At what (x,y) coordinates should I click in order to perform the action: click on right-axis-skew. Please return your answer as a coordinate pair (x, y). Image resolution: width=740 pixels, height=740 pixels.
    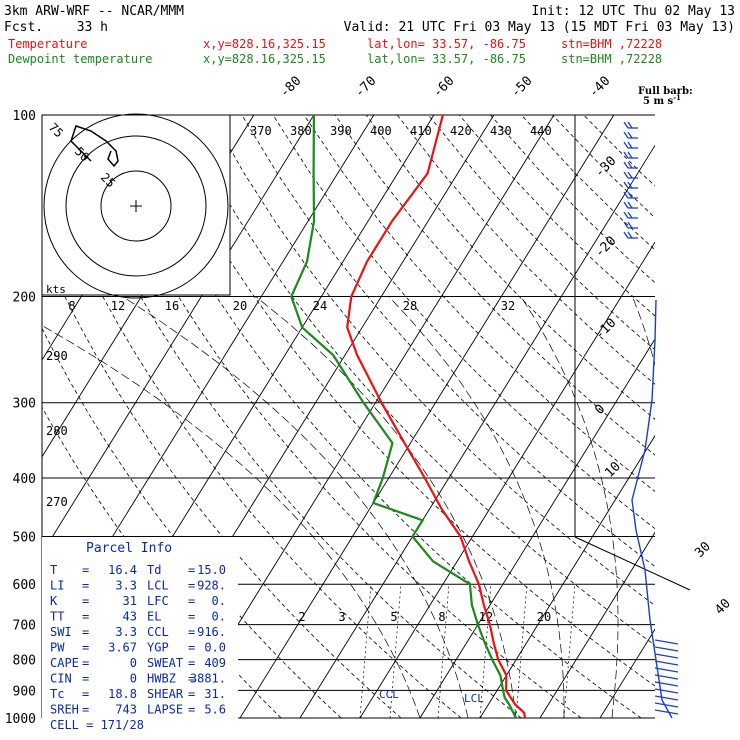
    Looking at the image, I should click on (632, 563).